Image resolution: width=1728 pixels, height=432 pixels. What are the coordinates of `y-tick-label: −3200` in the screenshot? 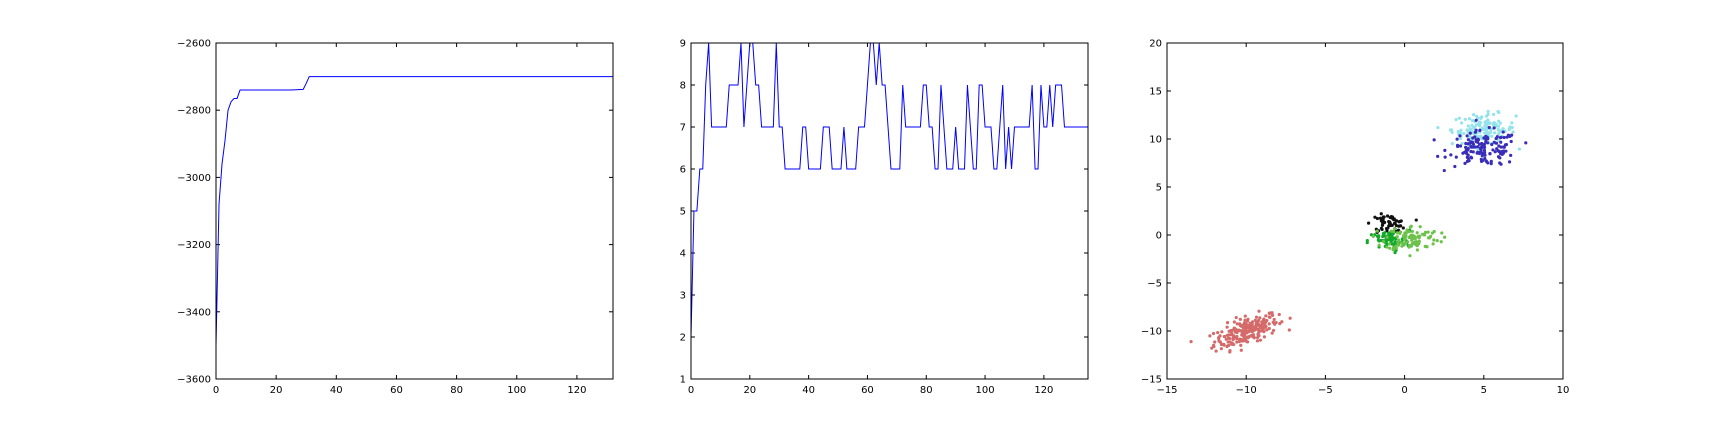 It's located at (194, 245).